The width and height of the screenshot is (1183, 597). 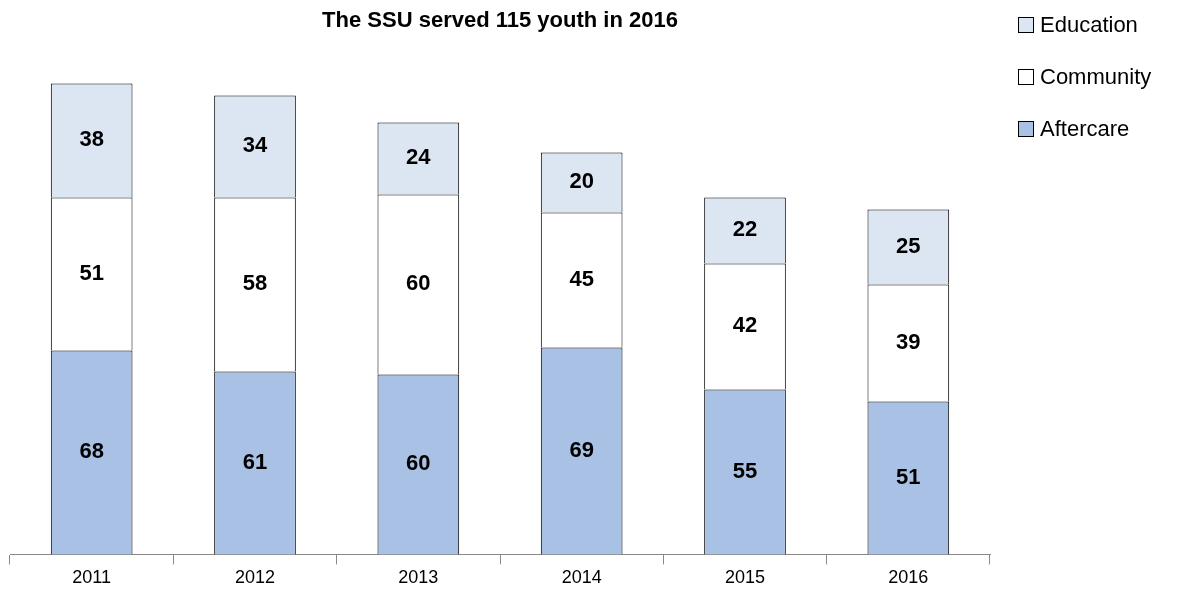 What do you see at coordinates (581, 181) in the screenshot?
I see `data-label: 20` at bounding box center [581, 181].